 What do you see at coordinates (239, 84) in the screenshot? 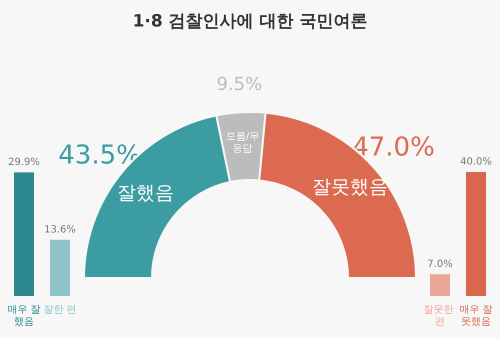
I see `data-label: 9.5%` at bounding box center [239, 84].